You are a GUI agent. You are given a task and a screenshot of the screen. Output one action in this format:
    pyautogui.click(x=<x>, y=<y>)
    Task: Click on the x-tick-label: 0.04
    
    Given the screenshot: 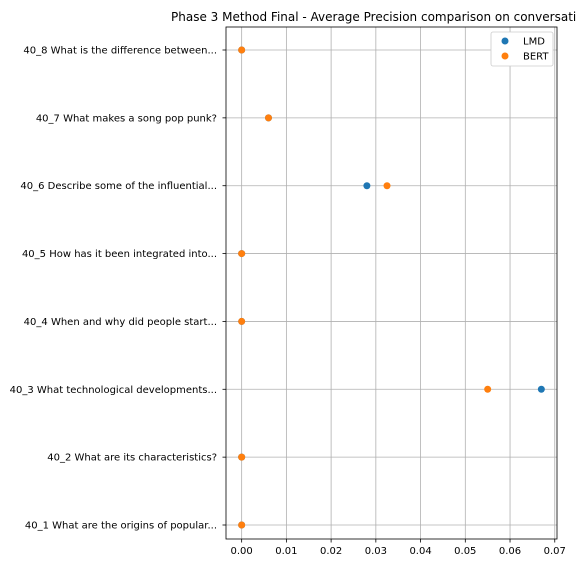 What is the action you would take?
    pyautogui.click(x=420, y=551)
    